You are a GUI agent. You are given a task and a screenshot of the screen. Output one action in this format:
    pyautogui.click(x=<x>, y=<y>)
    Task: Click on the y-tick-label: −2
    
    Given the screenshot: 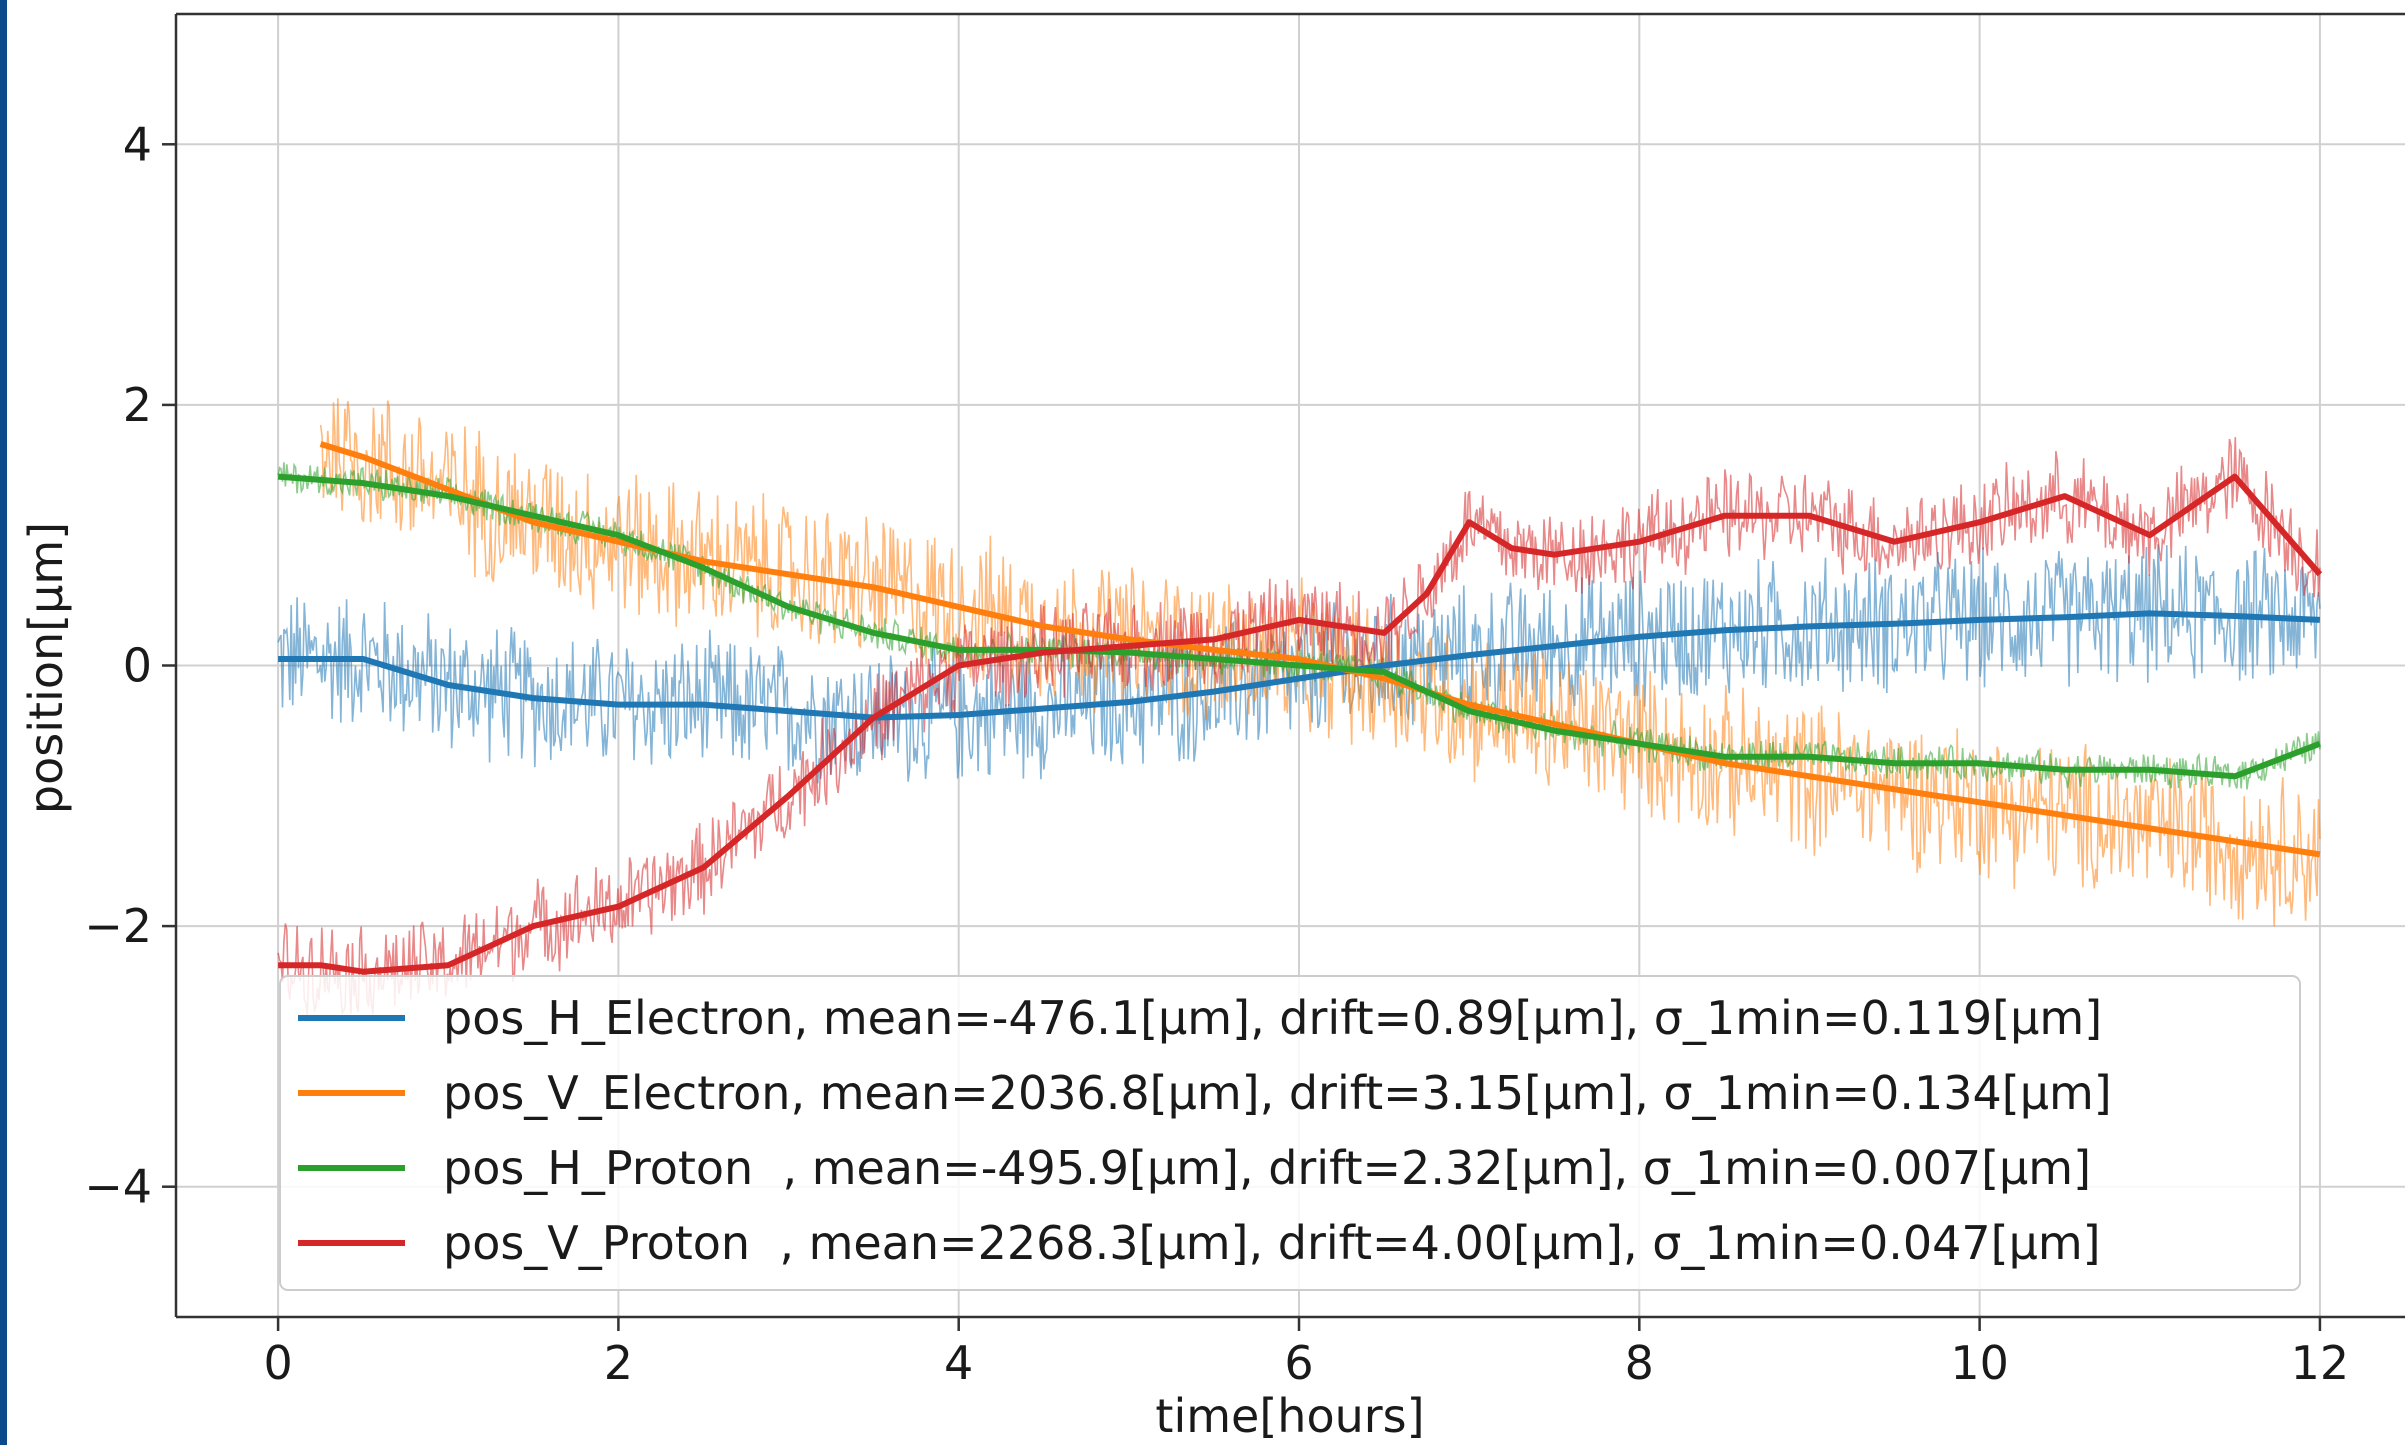 What is the action you would take?
    pyautogui.click(x=118, y=926)
    